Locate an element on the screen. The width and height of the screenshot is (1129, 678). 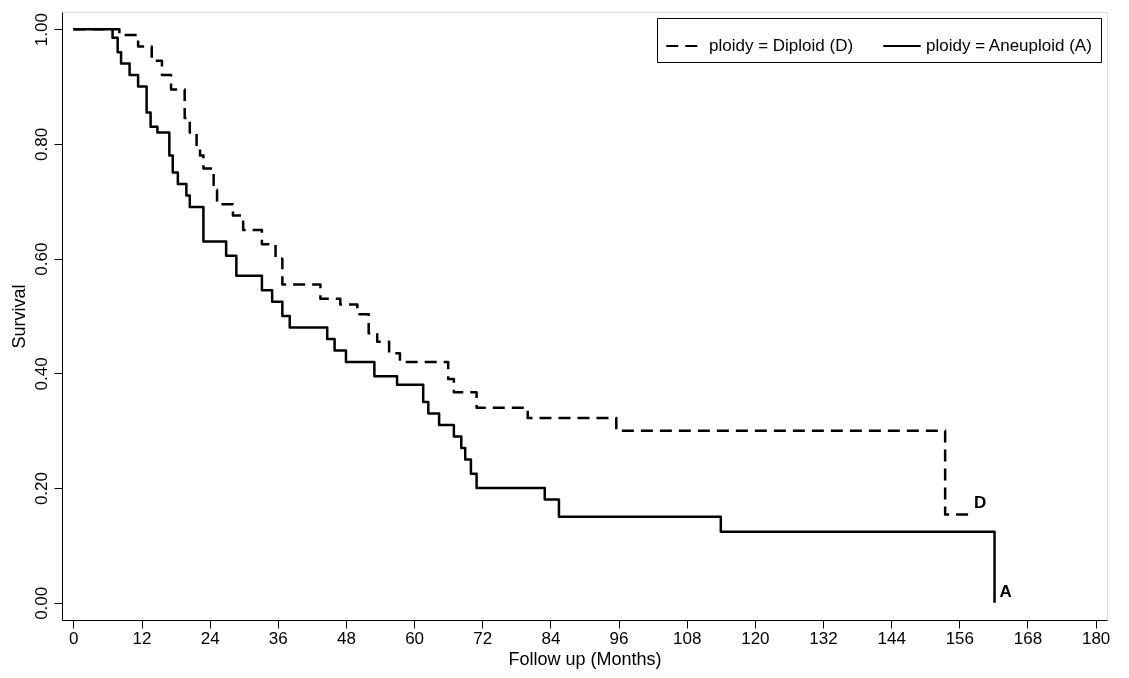
x-tick-label: 108 is located at coordinates (687, 638).